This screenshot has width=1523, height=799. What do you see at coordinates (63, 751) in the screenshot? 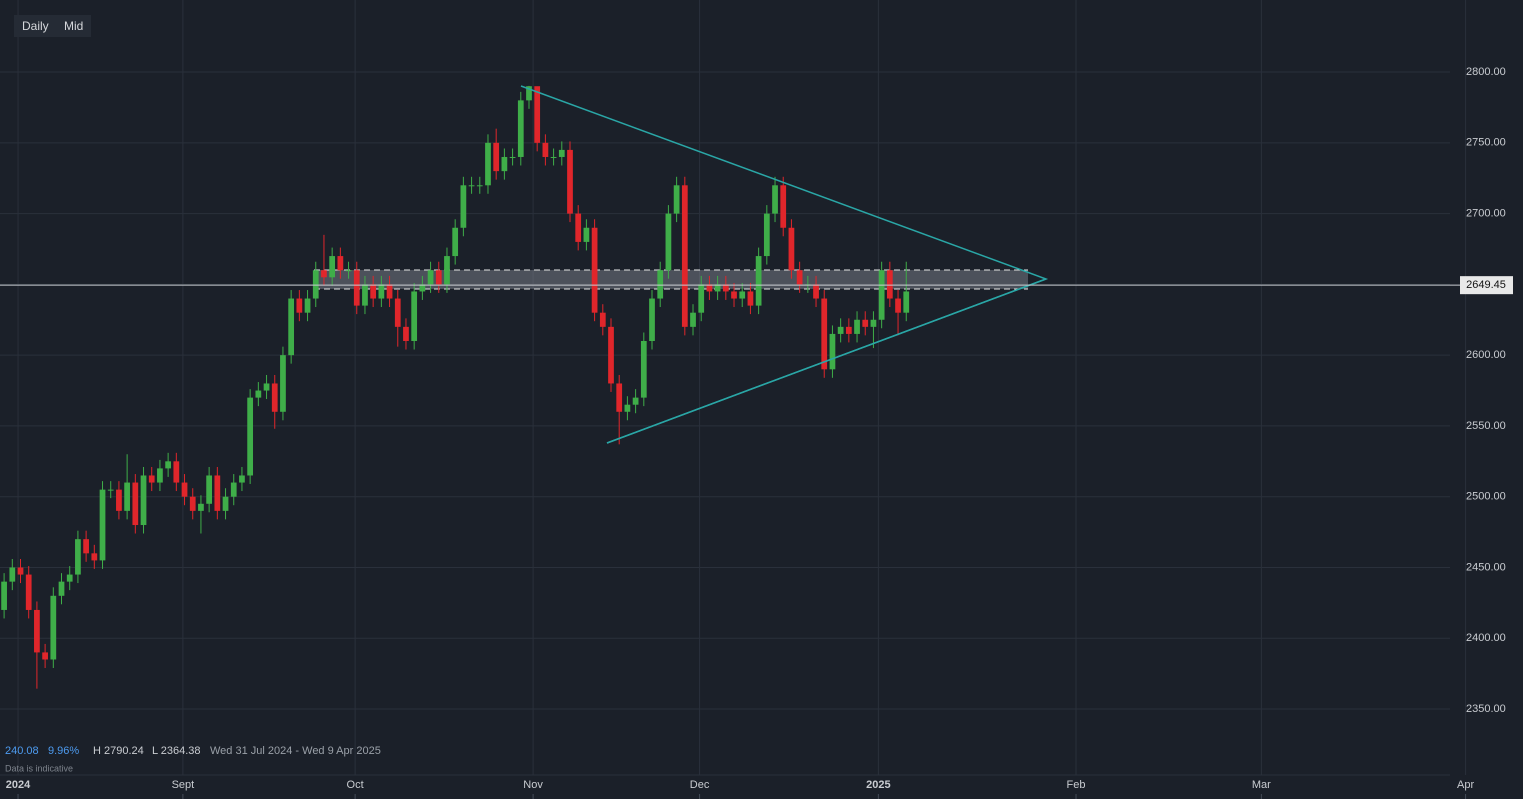
I see `change-pct: 9.96%` at bounding box center [63, 751].